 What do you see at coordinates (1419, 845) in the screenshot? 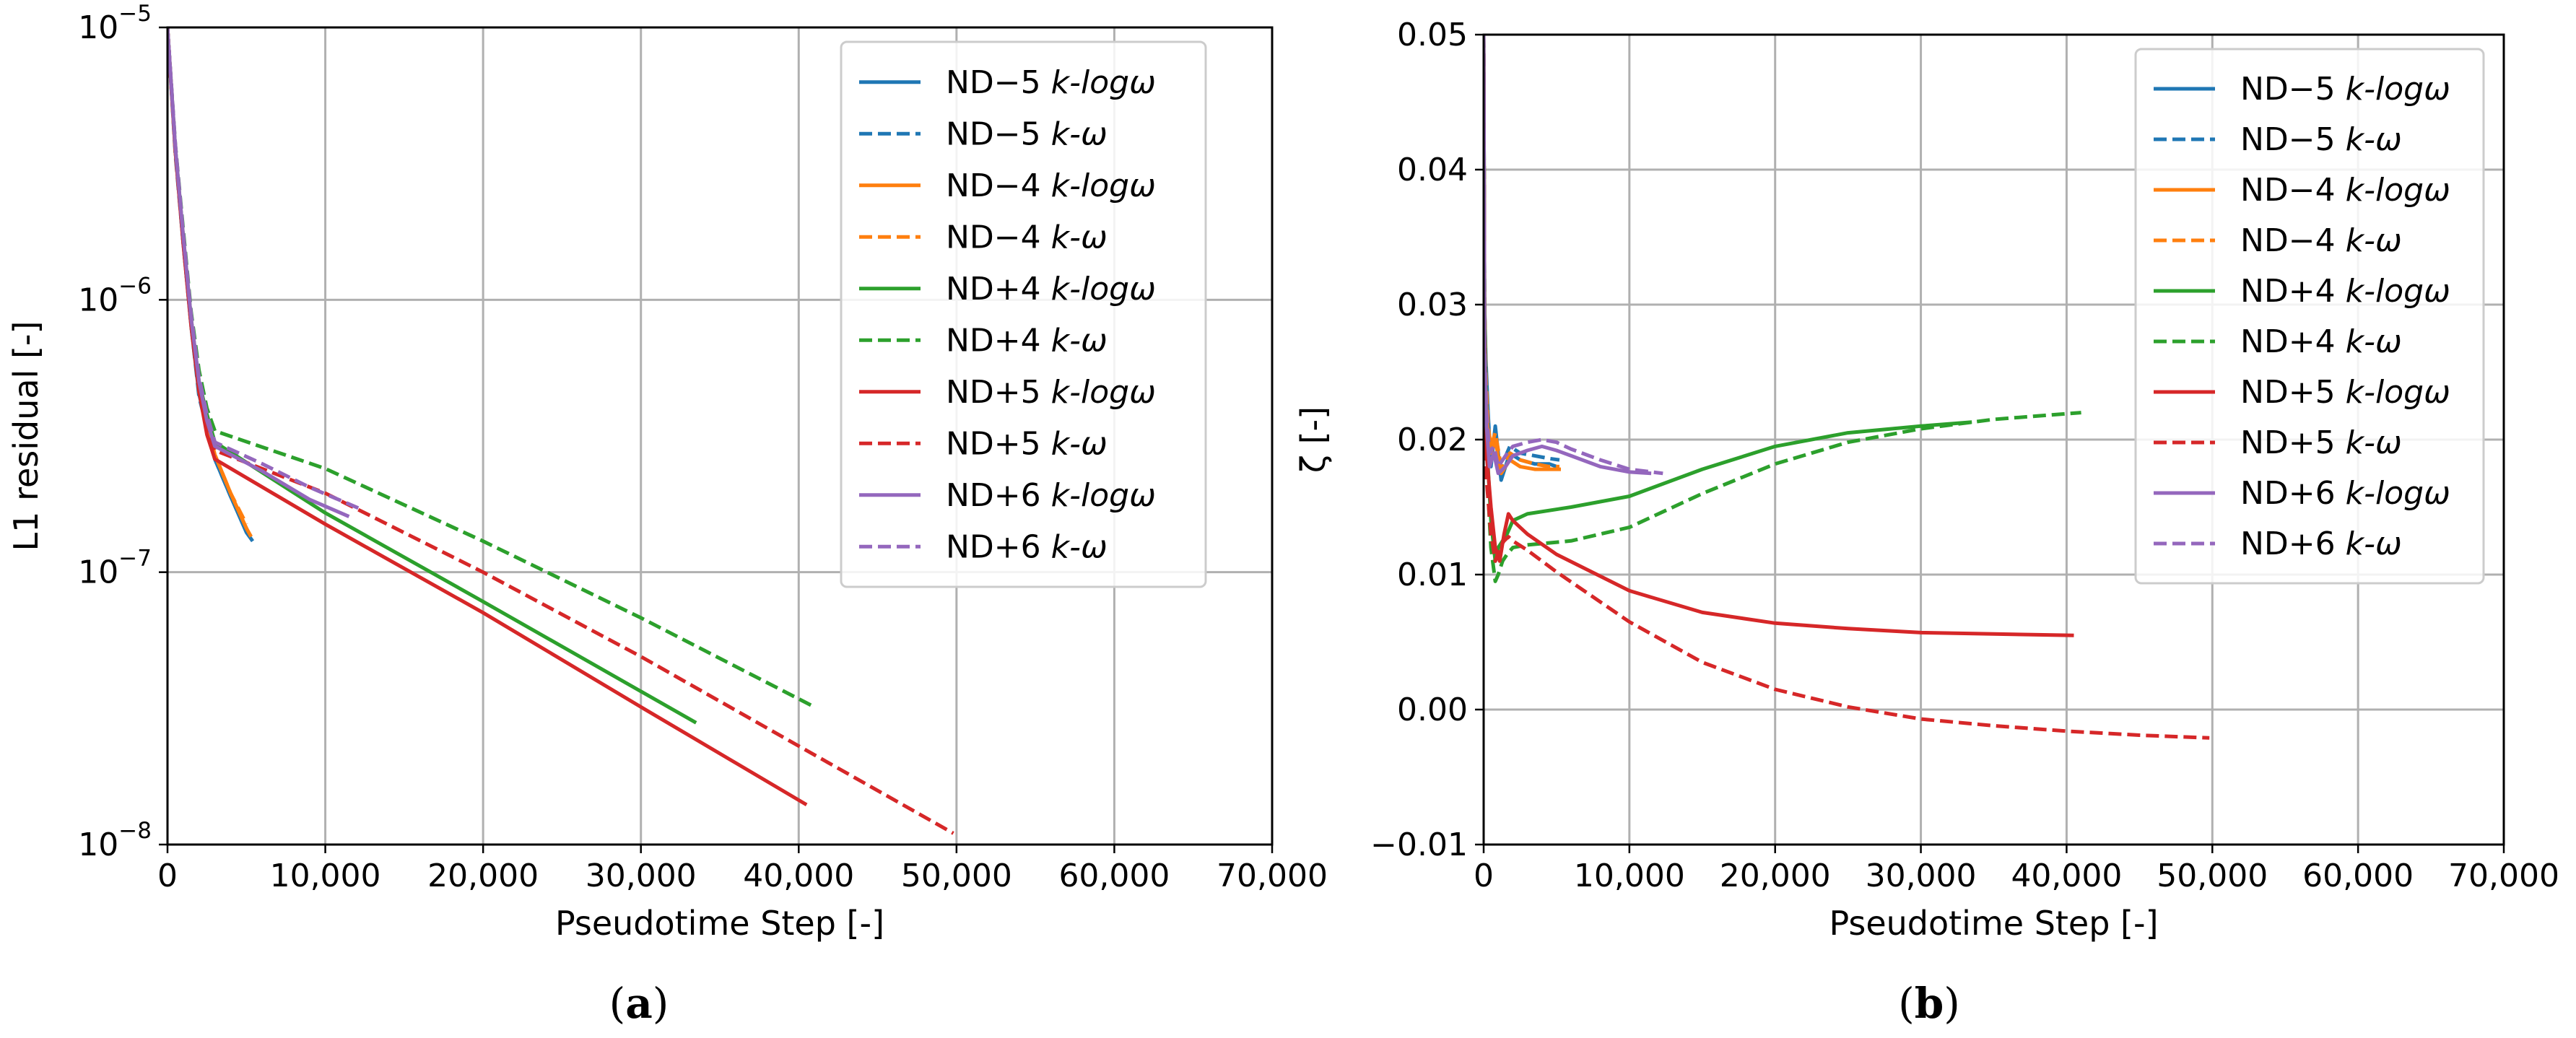
I see `y-tick-label: −0.01` at bounding box center [1419, 845].